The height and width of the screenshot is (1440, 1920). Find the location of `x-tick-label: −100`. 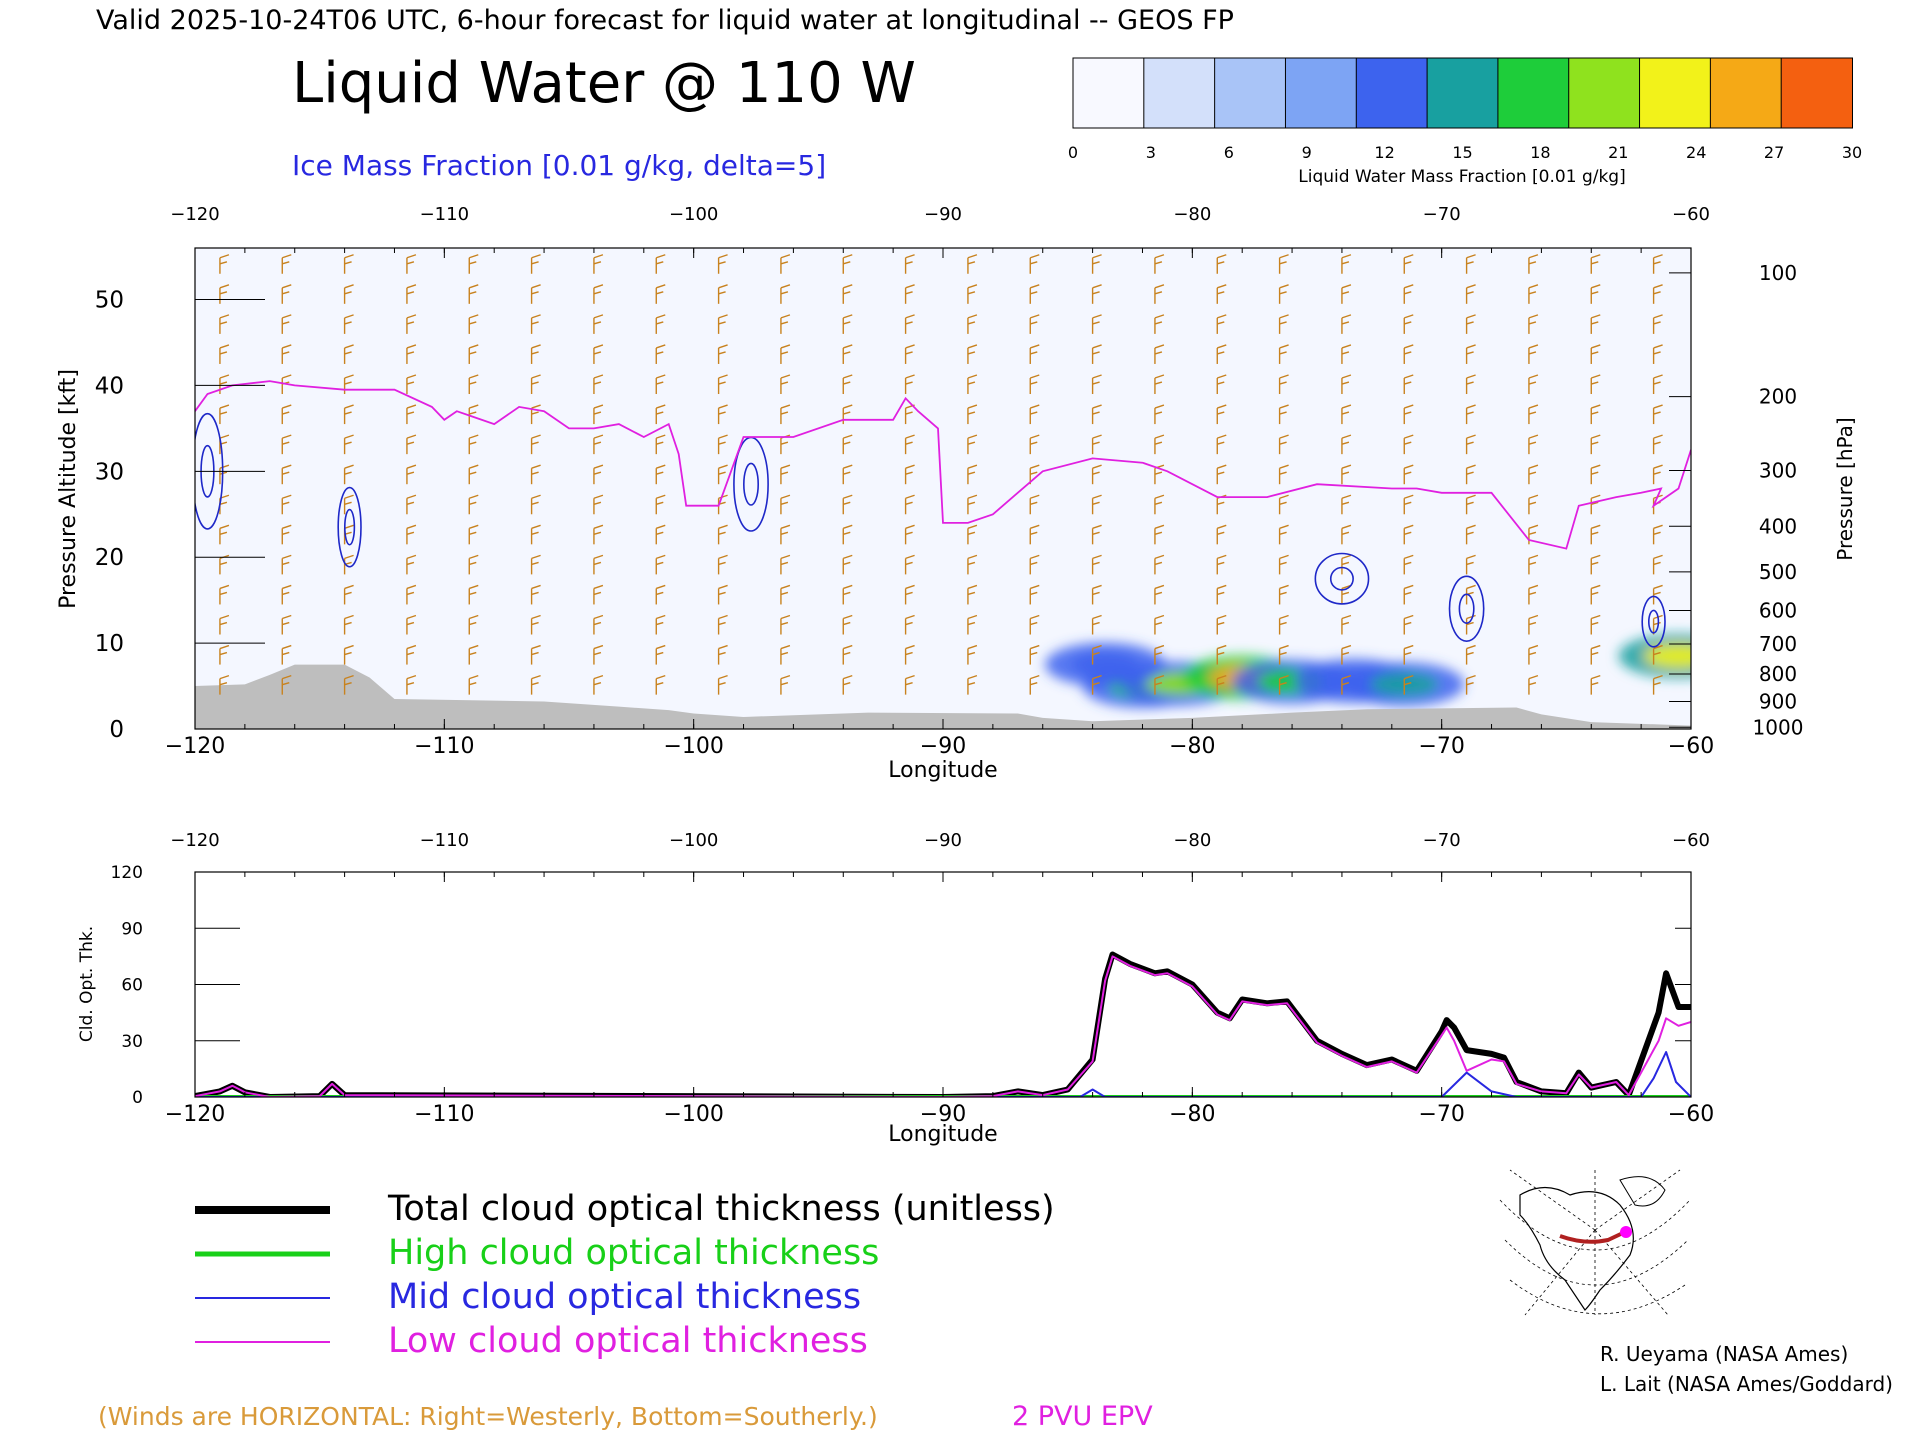

x-tick-label: −100 is located at coordinates (693, 1114).